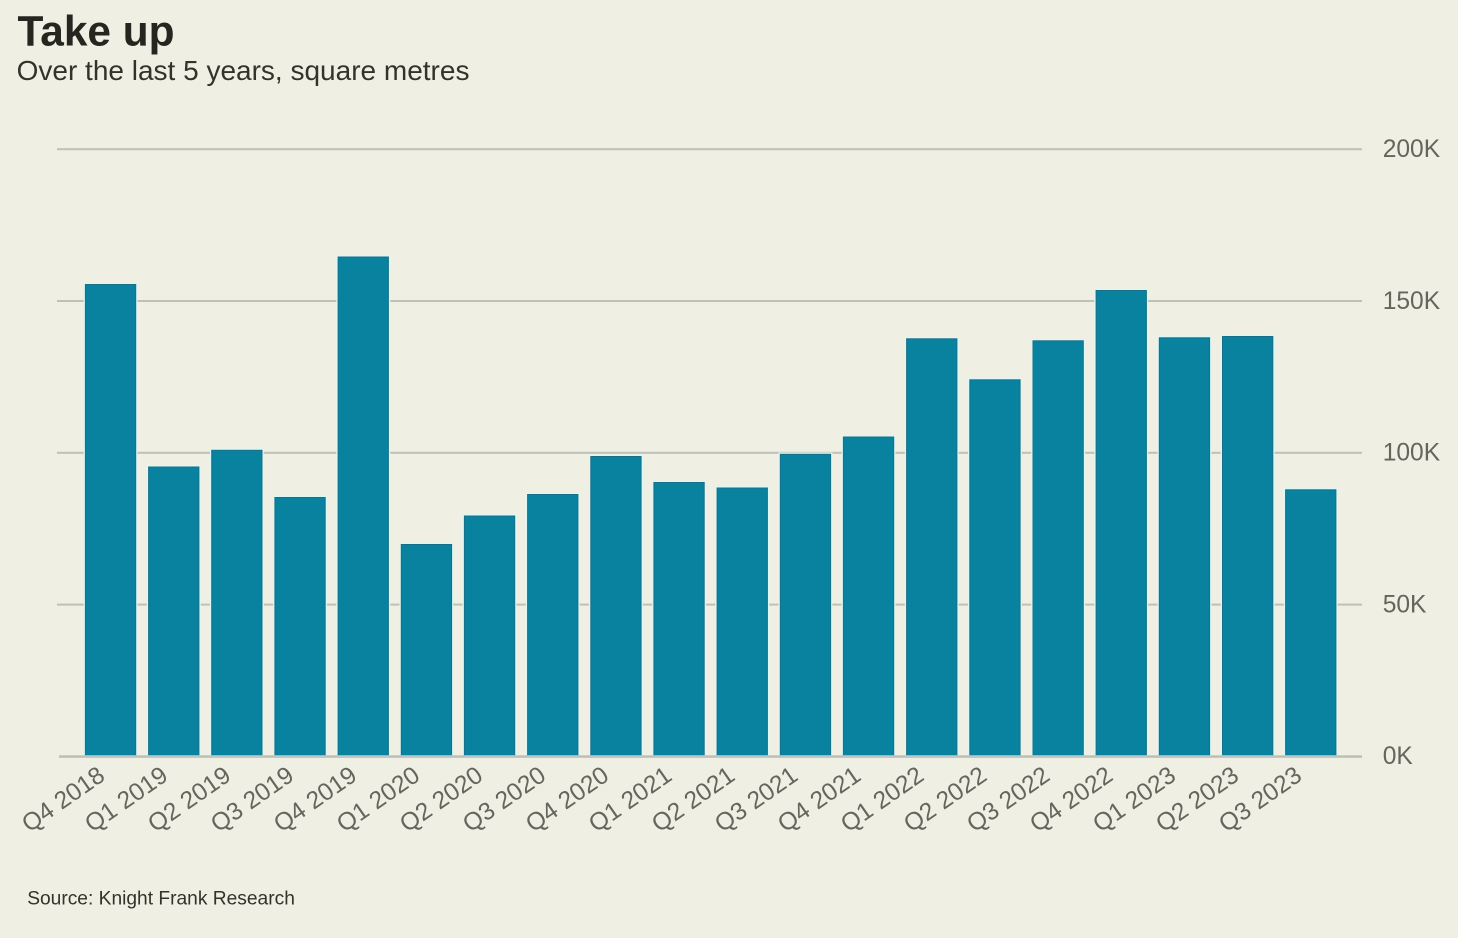  Describe the element at coordinates (1398, 756) in the screenshot. I see `svg-text: 0K` at that location.